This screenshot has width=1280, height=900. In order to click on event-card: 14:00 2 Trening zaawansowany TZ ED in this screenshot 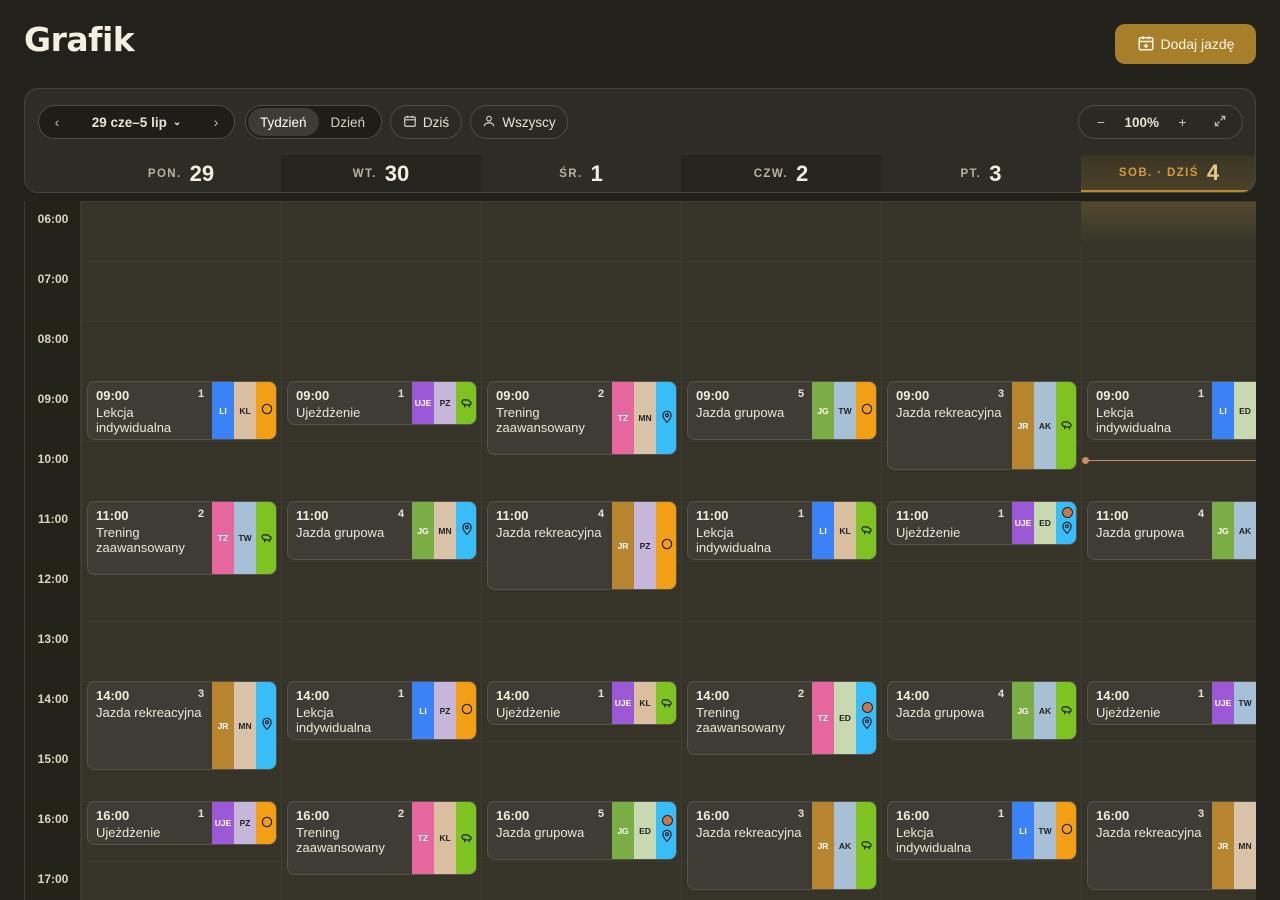, I will do `click(782, 718)`.